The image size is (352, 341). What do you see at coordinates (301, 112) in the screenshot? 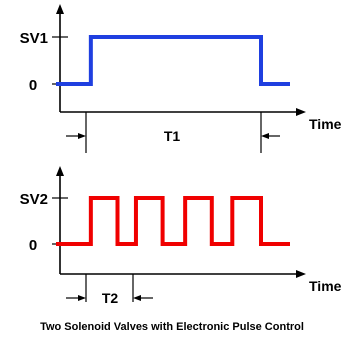
I see `top-x-axis-arrowhead` at bounding box center [301, 112].